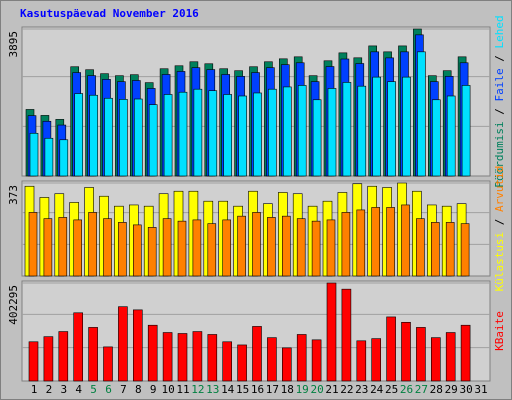 The image size is (512, 400). I want to click on legend: Külastusi / Arvutid, so click(499, 229).